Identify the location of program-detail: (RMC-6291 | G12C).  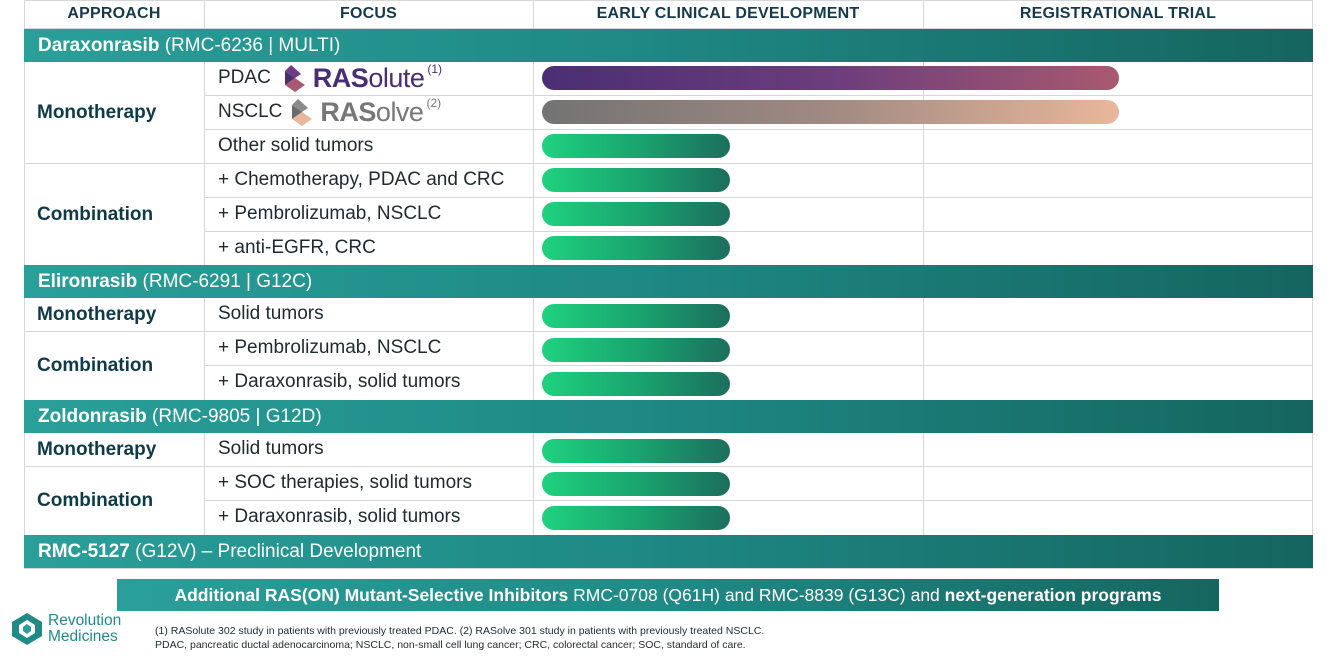
(227, 281).